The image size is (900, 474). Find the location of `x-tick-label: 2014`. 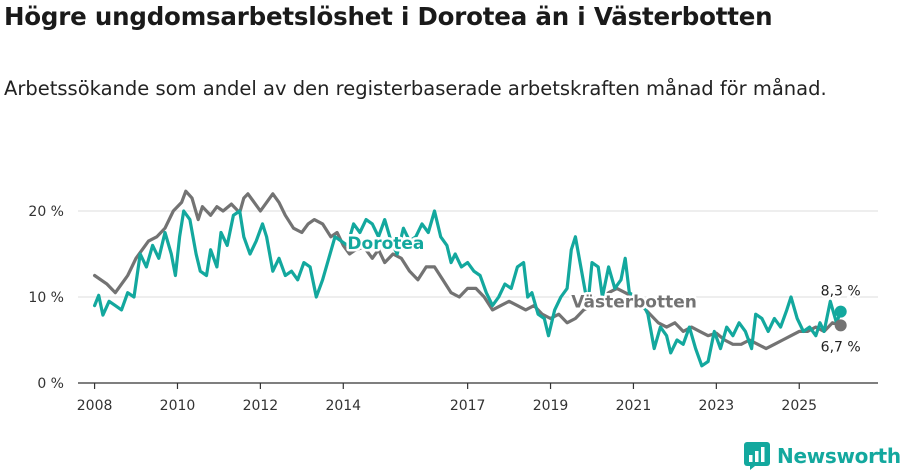

x-tick-label: 2014 is located at coordinates (343, 406).